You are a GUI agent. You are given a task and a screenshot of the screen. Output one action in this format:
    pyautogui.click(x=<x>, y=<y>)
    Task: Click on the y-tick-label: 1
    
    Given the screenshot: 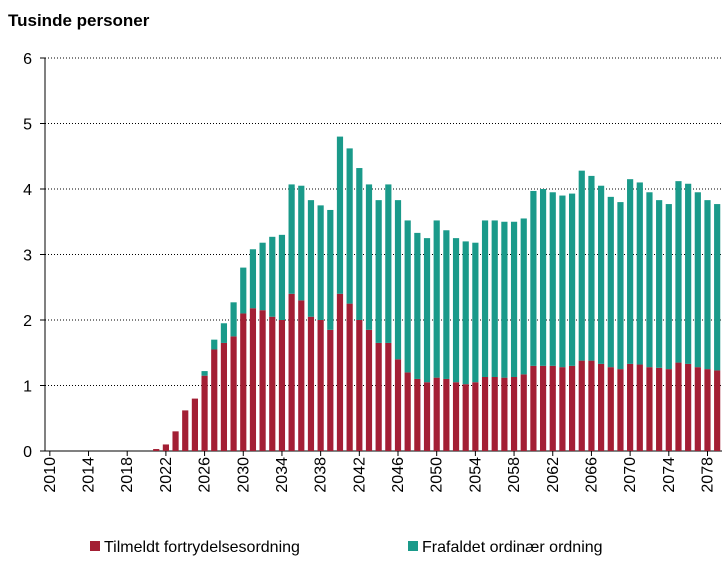 What is the action you would take?
    pyautogui.click(x=27, y=387)
    